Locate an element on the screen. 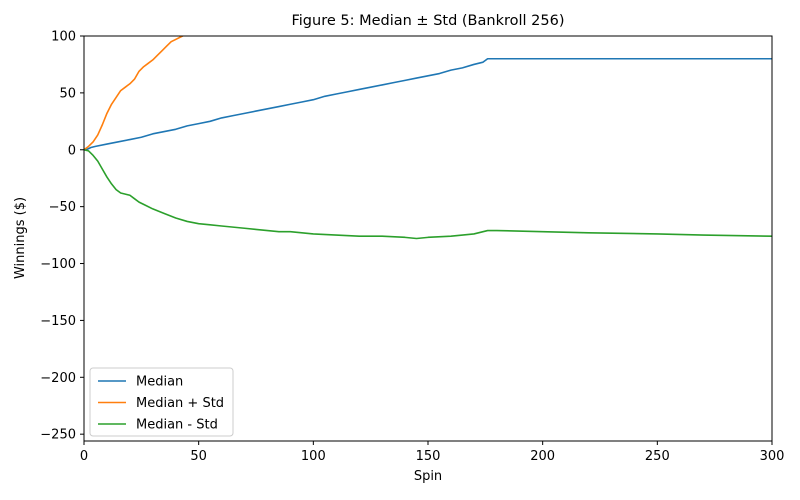 The image size is (800, 500). legend-label: Median + Std is located at coordinates (180, 403).